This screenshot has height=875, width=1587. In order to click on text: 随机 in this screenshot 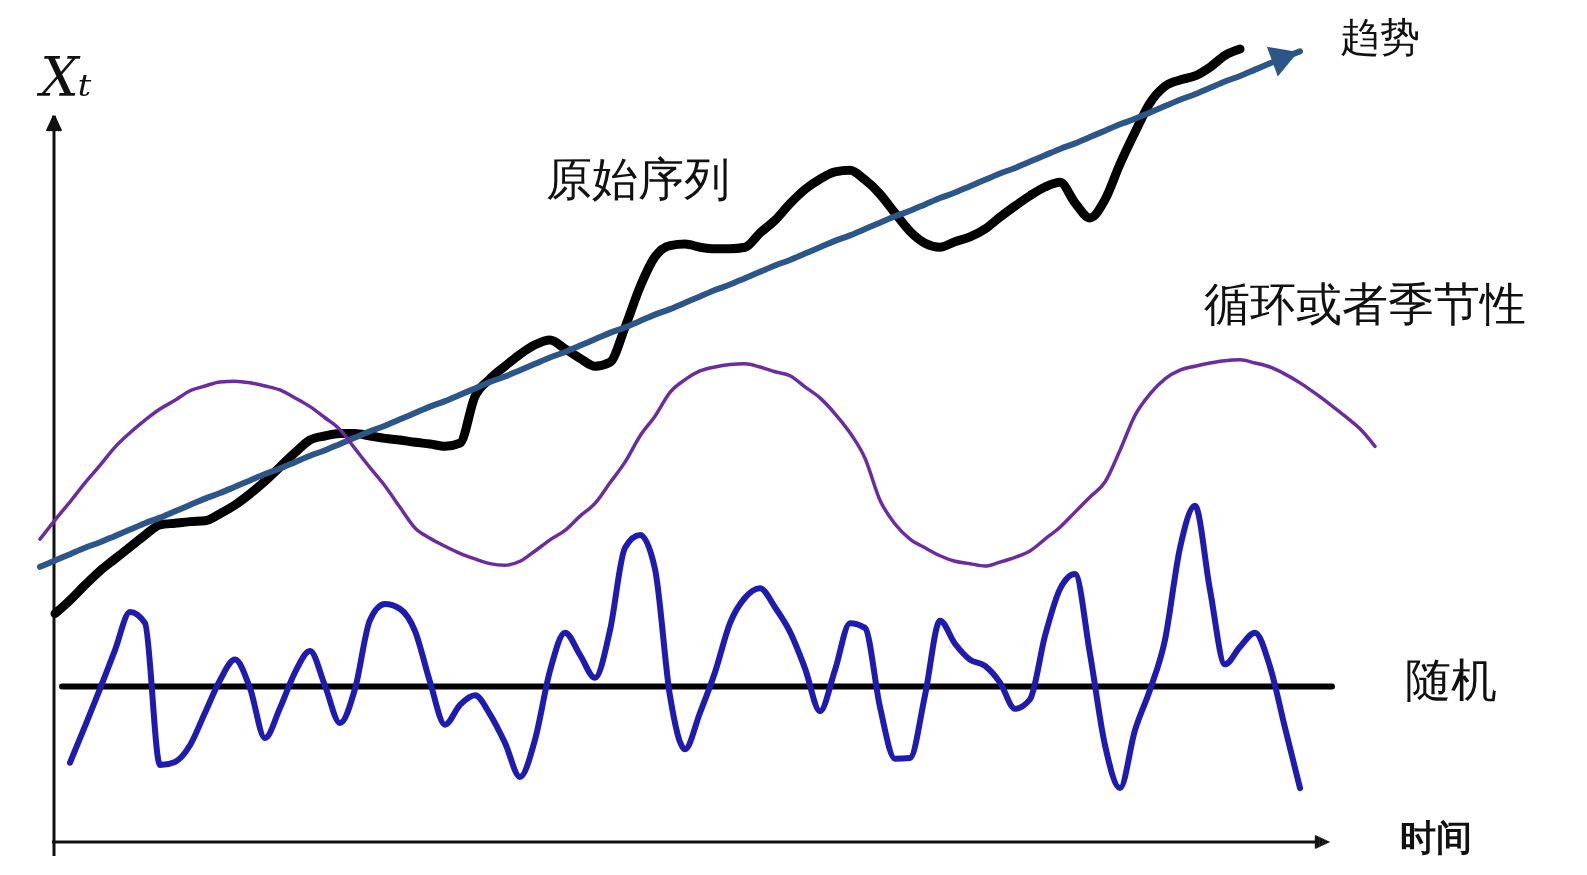, I will do `click(1451, 680)`.